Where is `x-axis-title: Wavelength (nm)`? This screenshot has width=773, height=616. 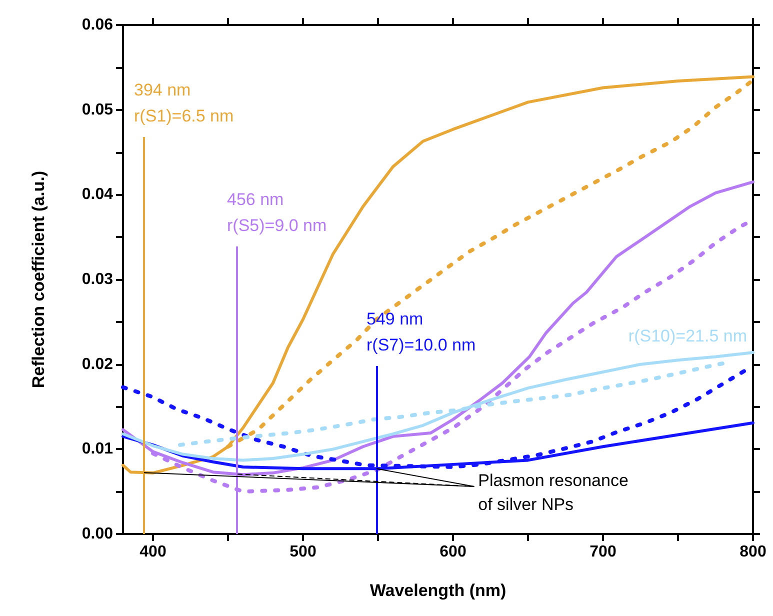 x-axis-title: Wavelength (nm) is located at coordinates (438, 590).